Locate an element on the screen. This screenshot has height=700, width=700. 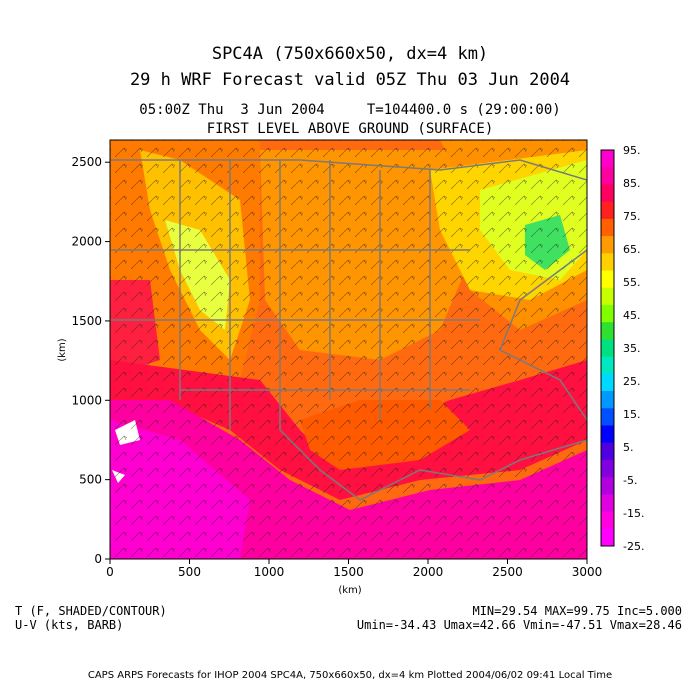
level-line: FIRST LEVEL ABOVE GROUND (SURFACE) is located at coordinates (350, 129).